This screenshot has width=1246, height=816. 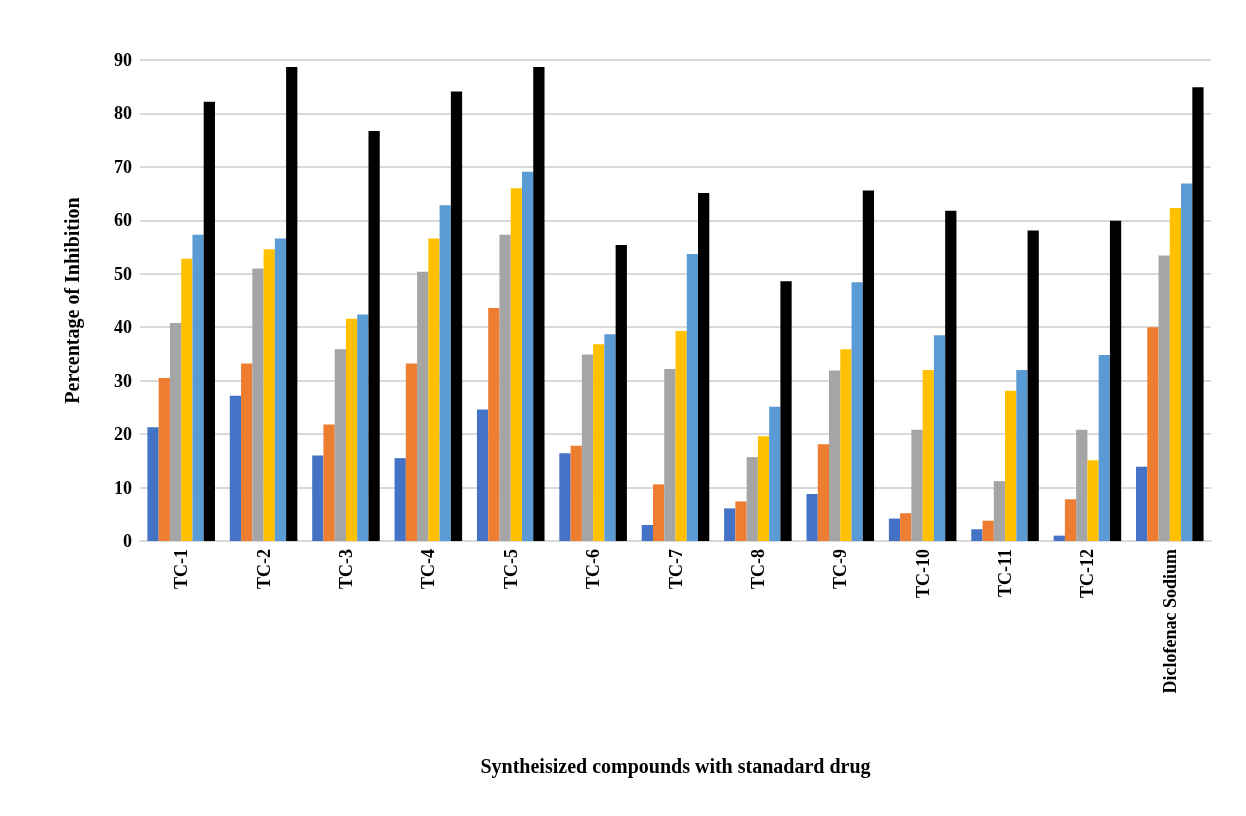 What do you see at coordinates (675, 766) in the screenshot?
I see `x-axis-title: Syntheisized compounds with stanadard drug` at bounding box center [675, 766].